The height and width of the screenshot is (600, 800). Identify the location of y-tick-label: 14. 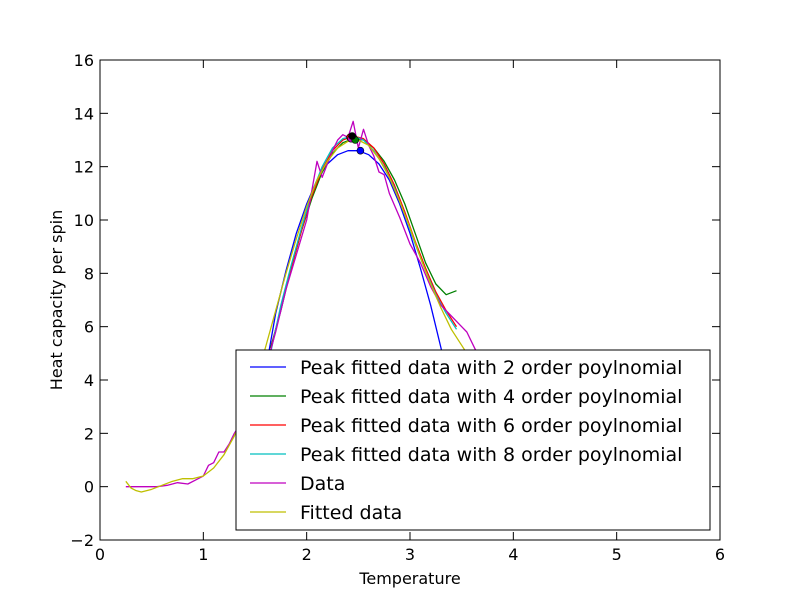
(84, 113).